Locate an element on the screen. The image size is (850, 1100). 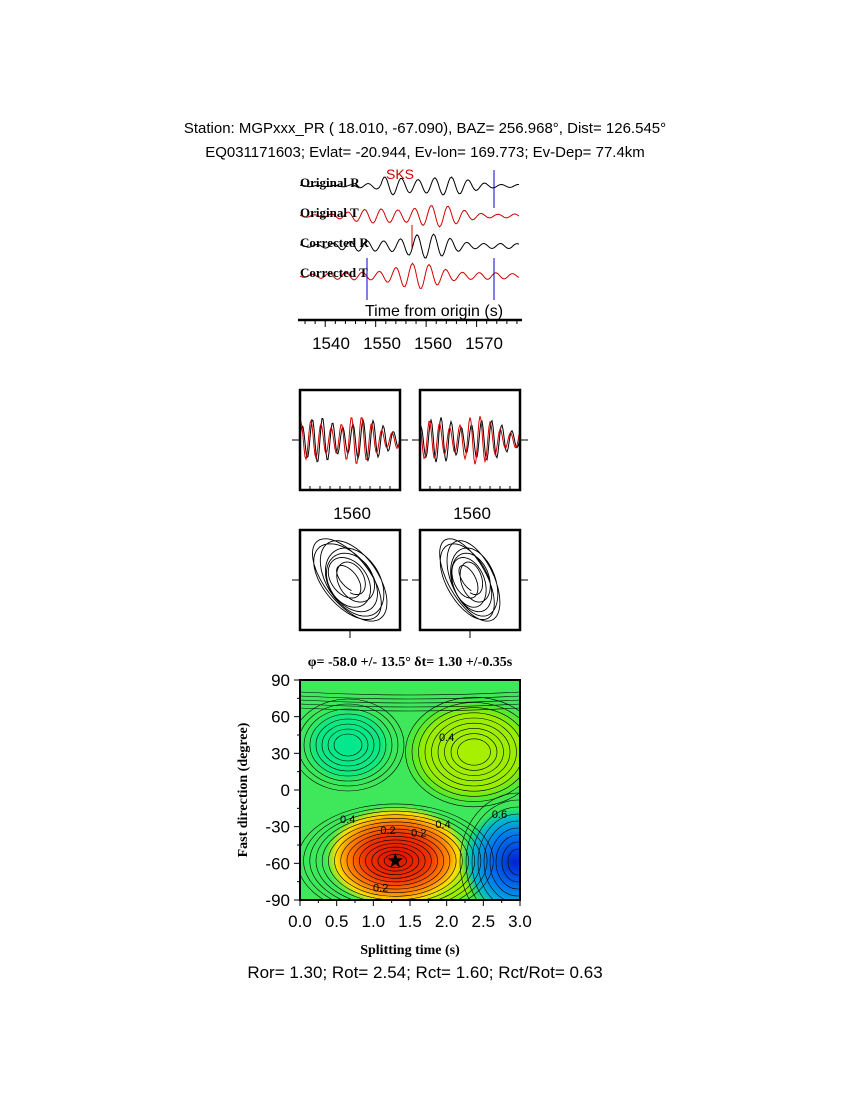
contour-label-5: 0.6 is located at coordinates (499, 815).